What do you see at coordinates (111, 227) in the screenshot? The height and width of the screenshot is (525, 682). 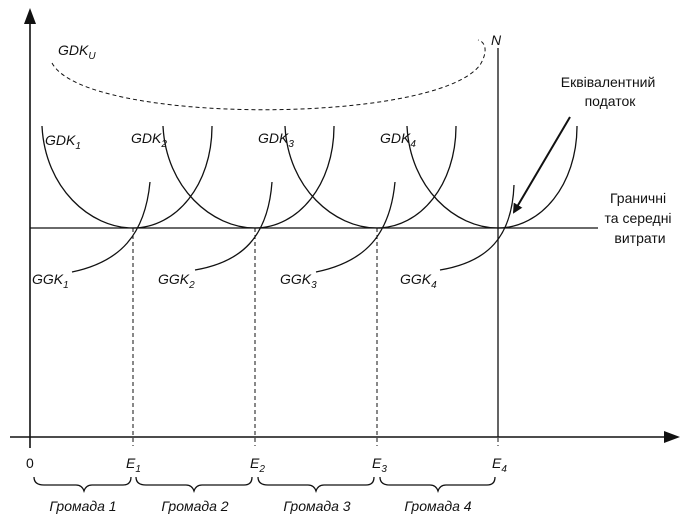 I see `ggk-1-curve` at bounding box center [111, 227].